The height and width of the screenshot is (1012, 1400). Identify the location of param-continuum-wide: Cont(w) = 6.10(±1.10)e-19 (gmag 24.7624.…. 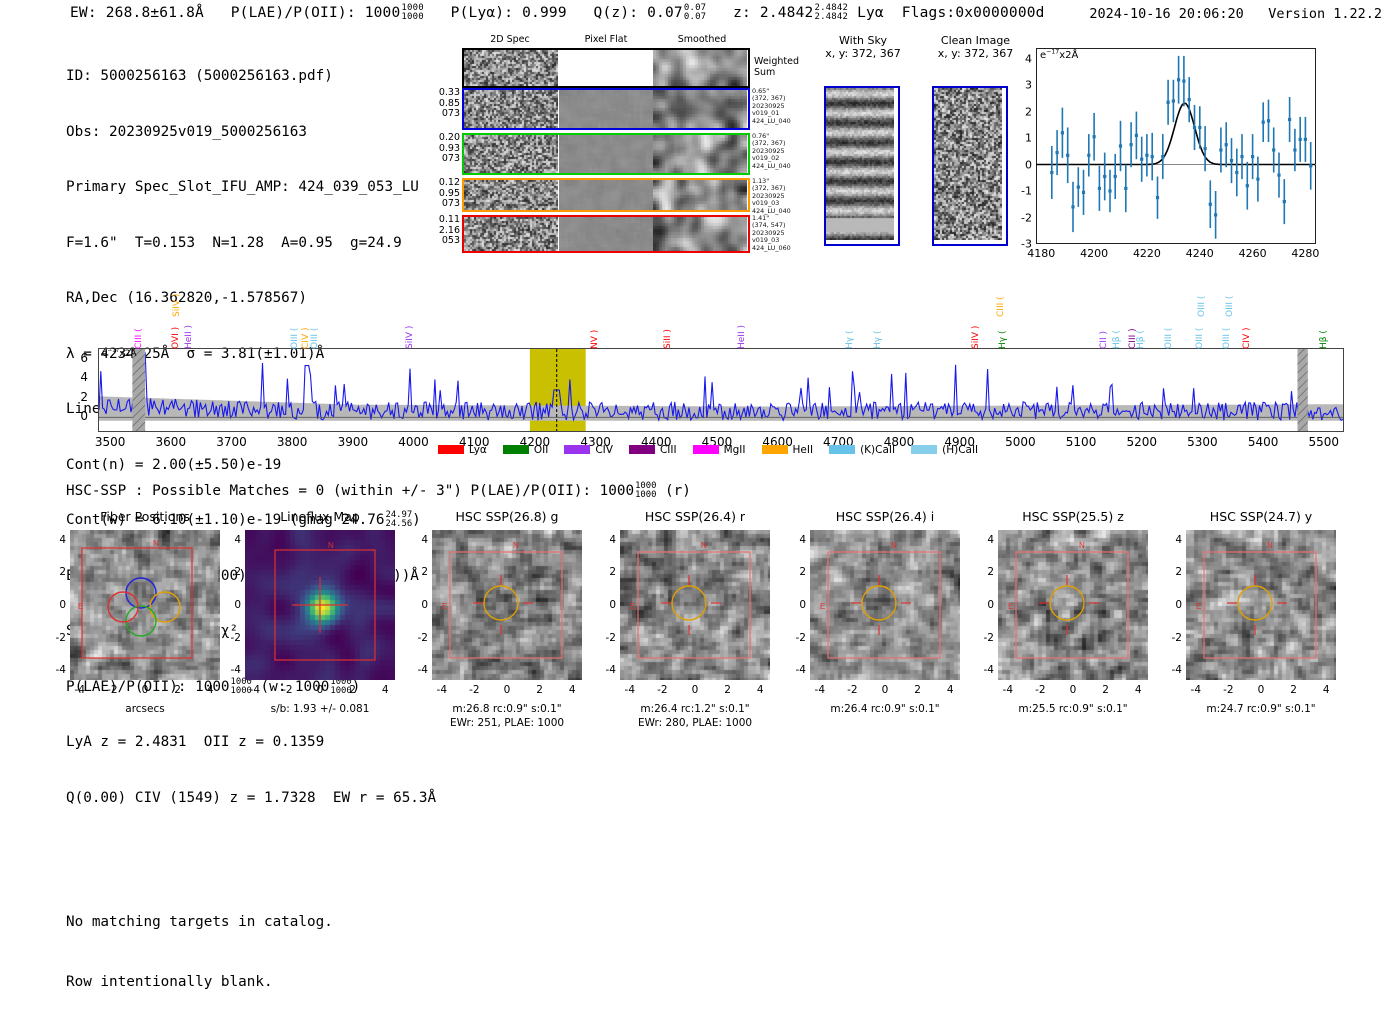
(243, 520).